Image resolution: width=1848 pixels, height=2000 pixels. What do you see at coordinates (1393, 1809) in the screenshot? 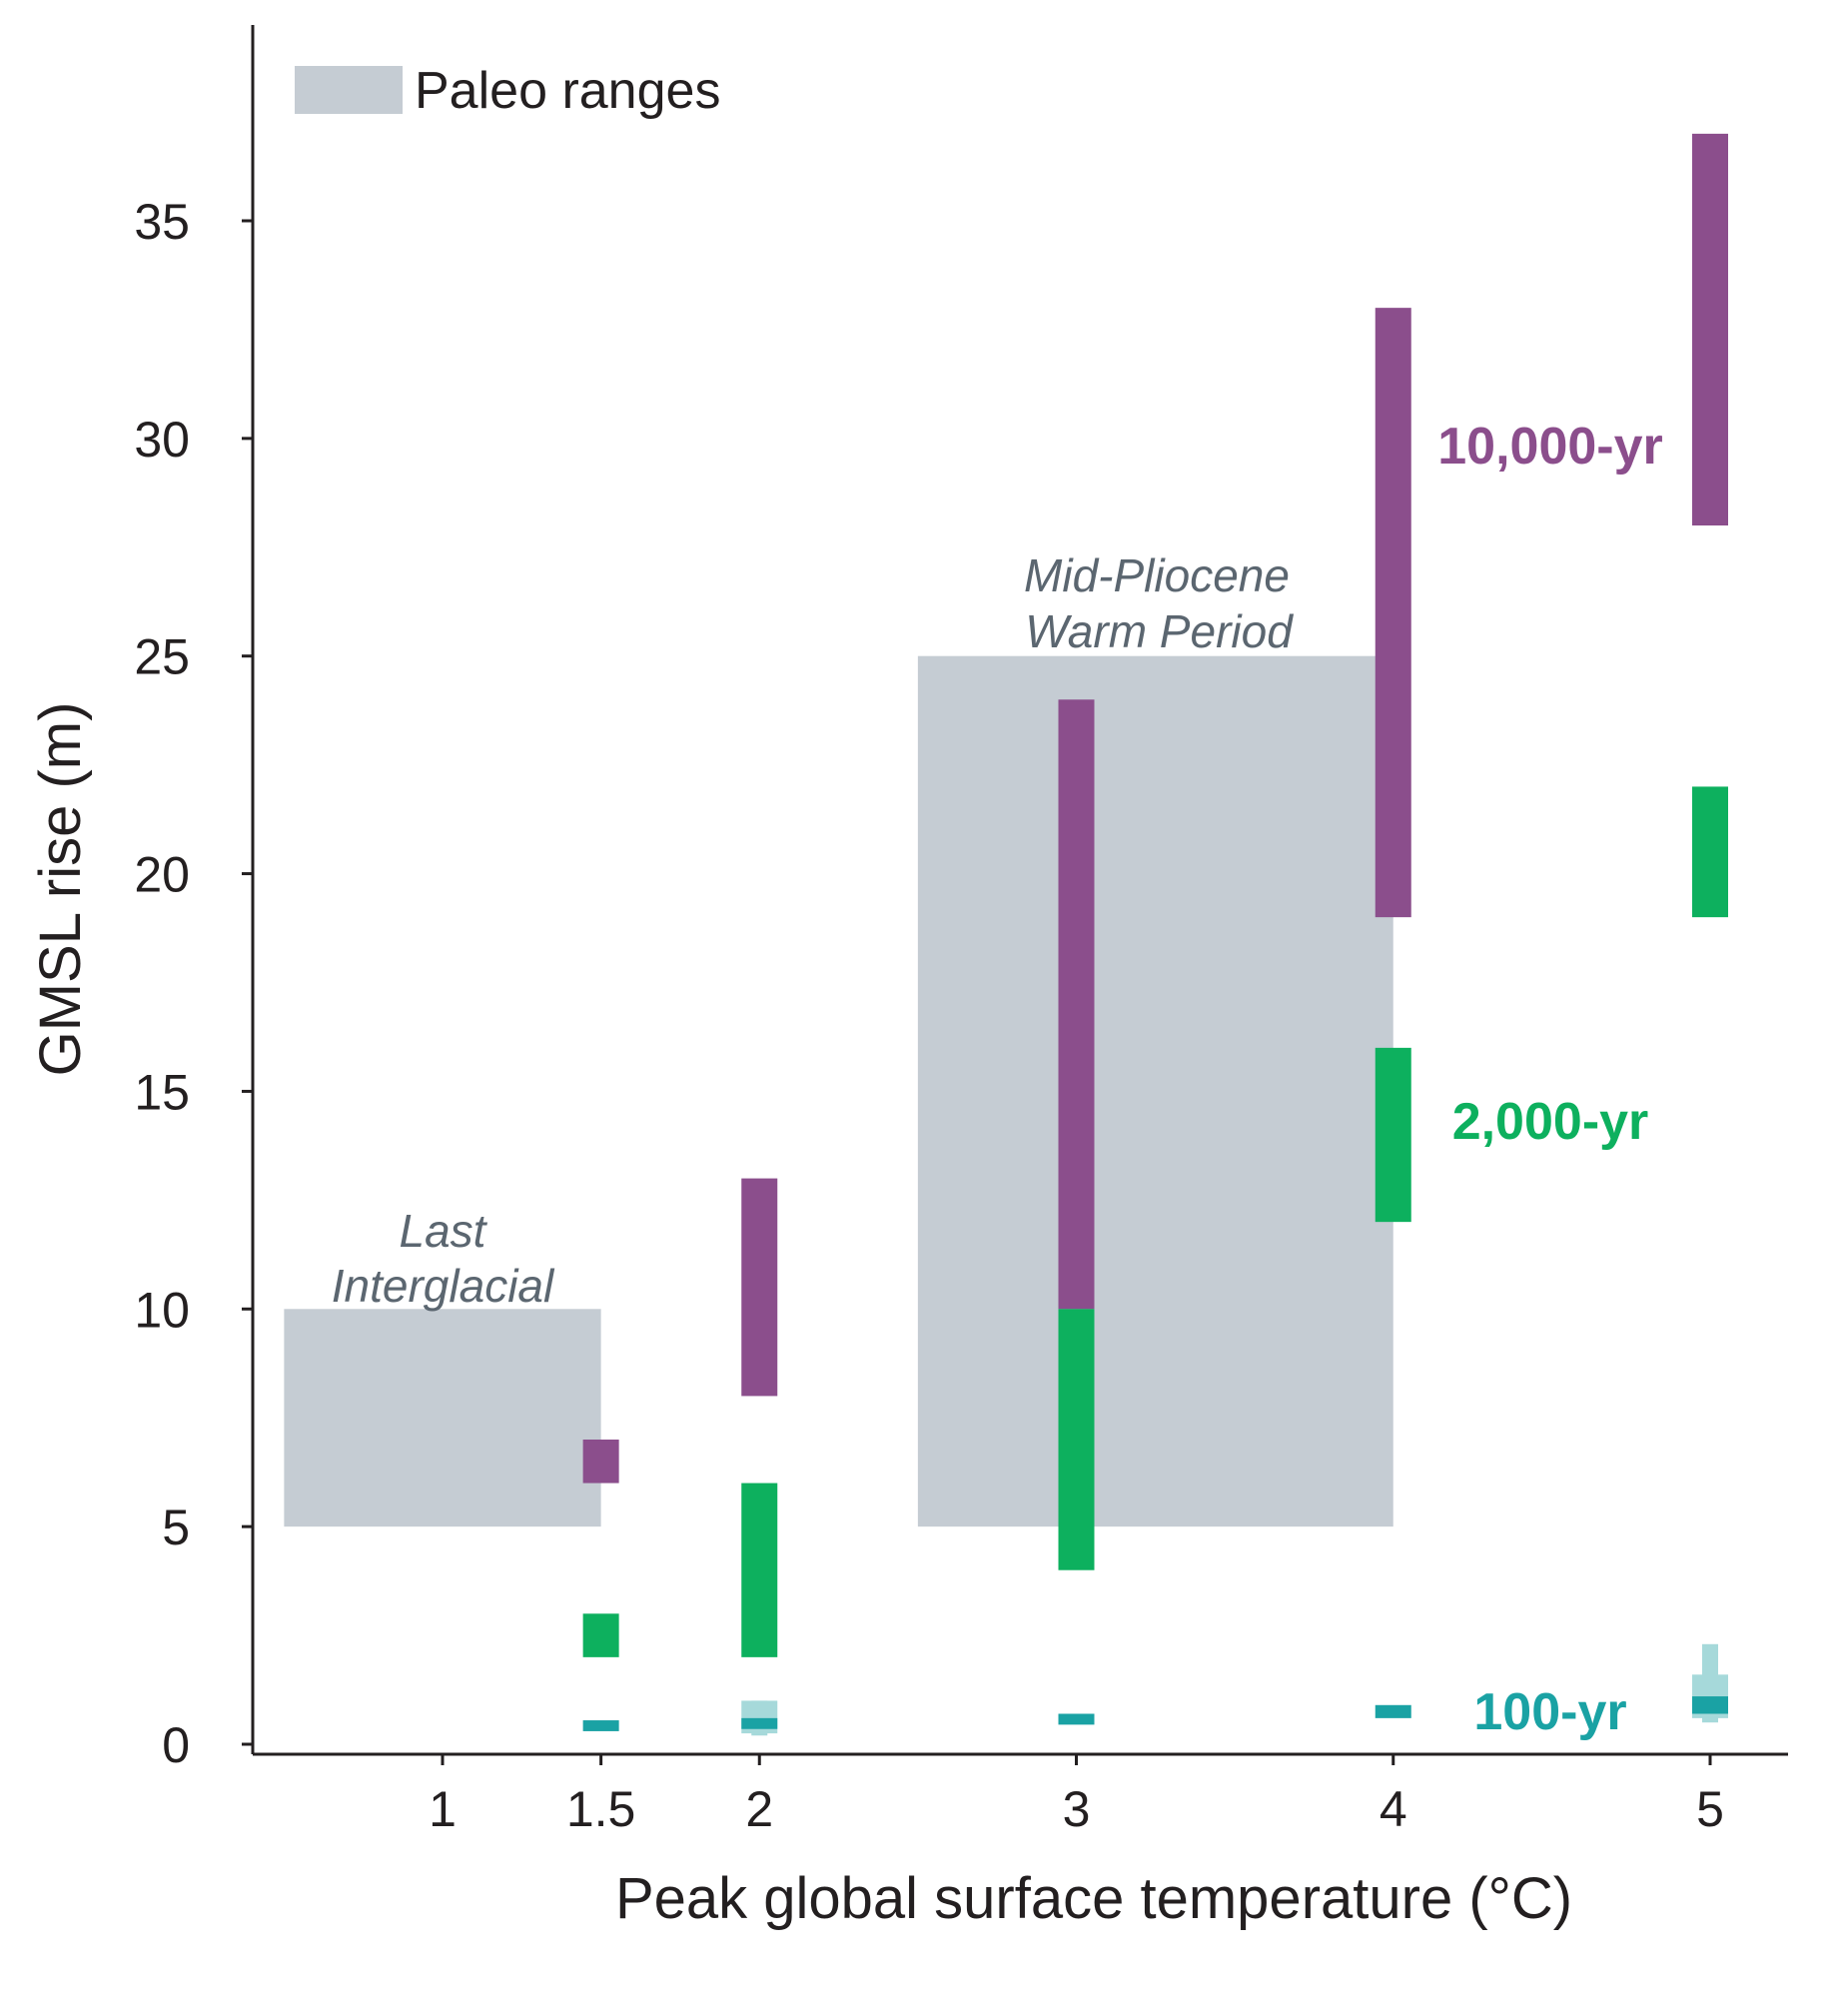
I see `x-tick-label-4: 4` at bounding box center [1393, 1809].